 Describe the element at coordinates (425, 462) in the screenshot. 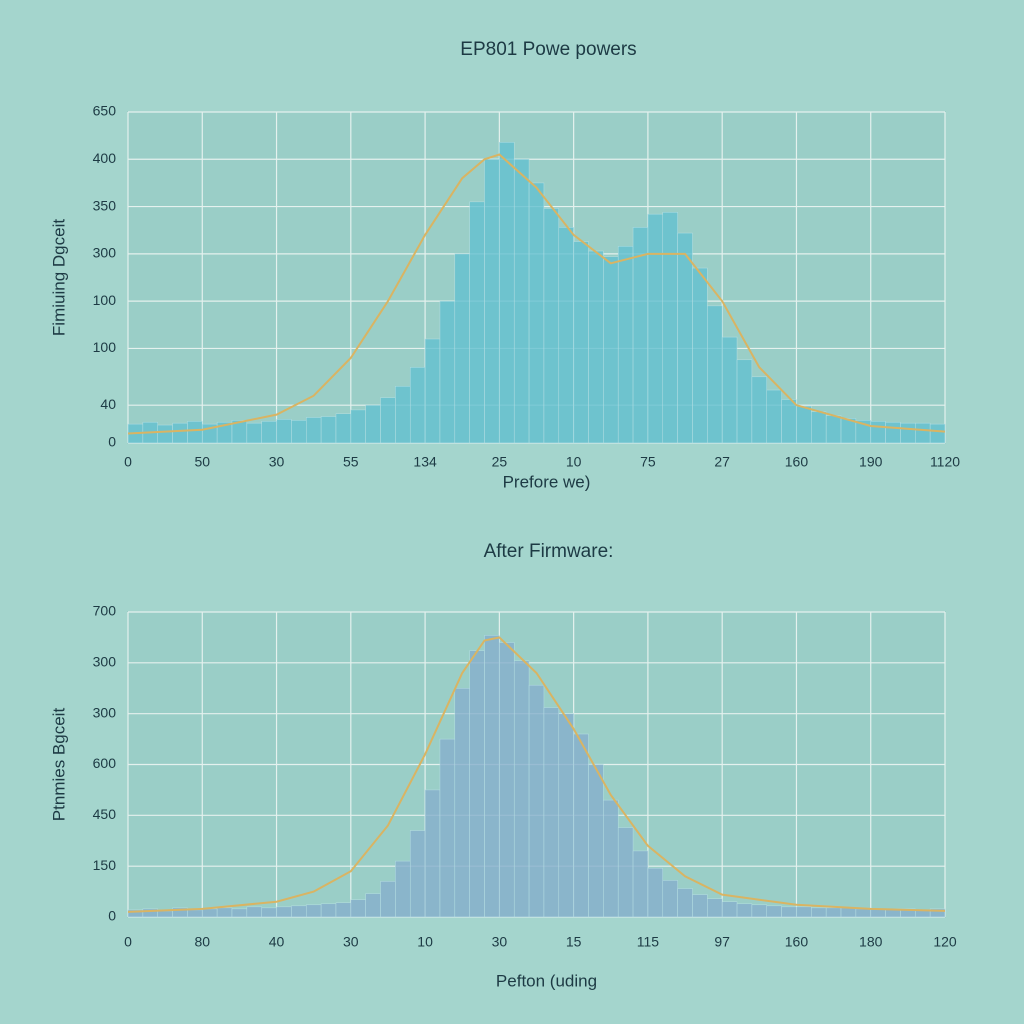

I see `x-tick-label: 134` at that location.